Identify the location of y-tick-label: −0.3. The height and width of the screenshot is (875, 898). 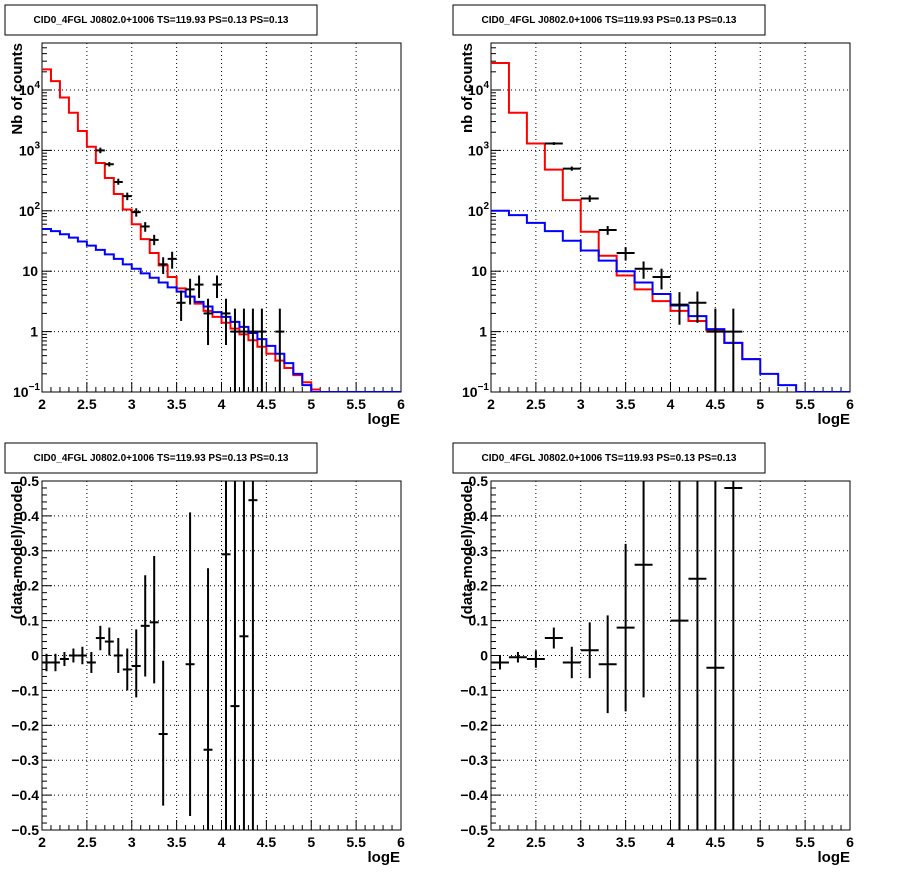
(474, 760).